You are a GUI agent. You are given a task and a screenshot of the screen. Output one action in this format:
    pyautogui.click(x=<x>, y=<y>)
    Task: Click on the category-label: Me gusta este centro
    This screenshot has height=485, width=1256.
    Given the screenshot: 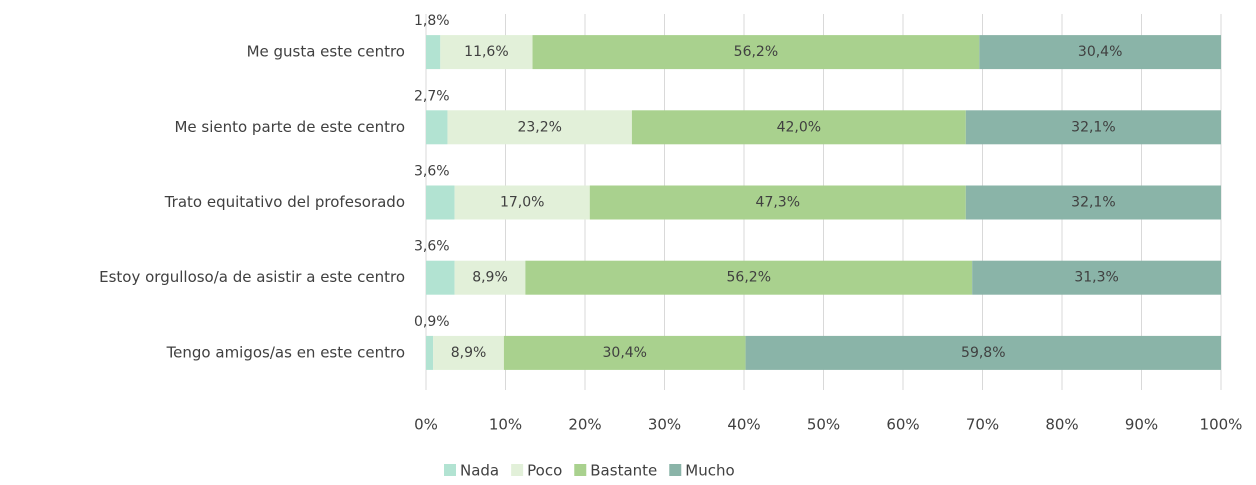 What is the action you would take?
    pyautogui.click(x=326, y=52)
    